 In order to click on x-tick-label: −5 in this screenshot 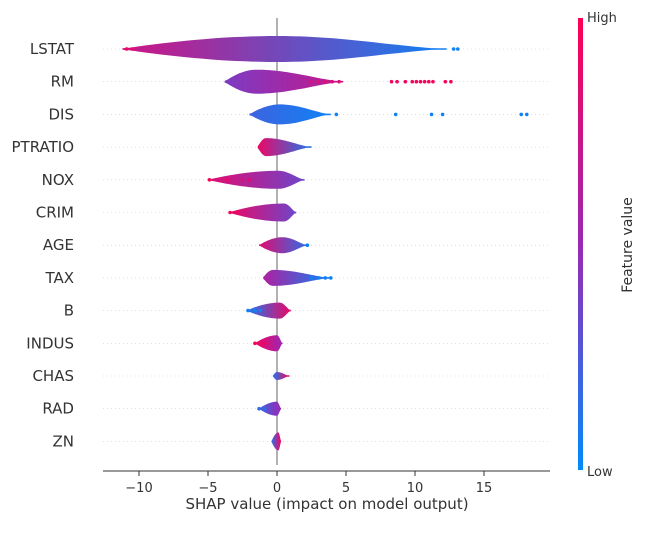, I will do `click(207, 488)`.